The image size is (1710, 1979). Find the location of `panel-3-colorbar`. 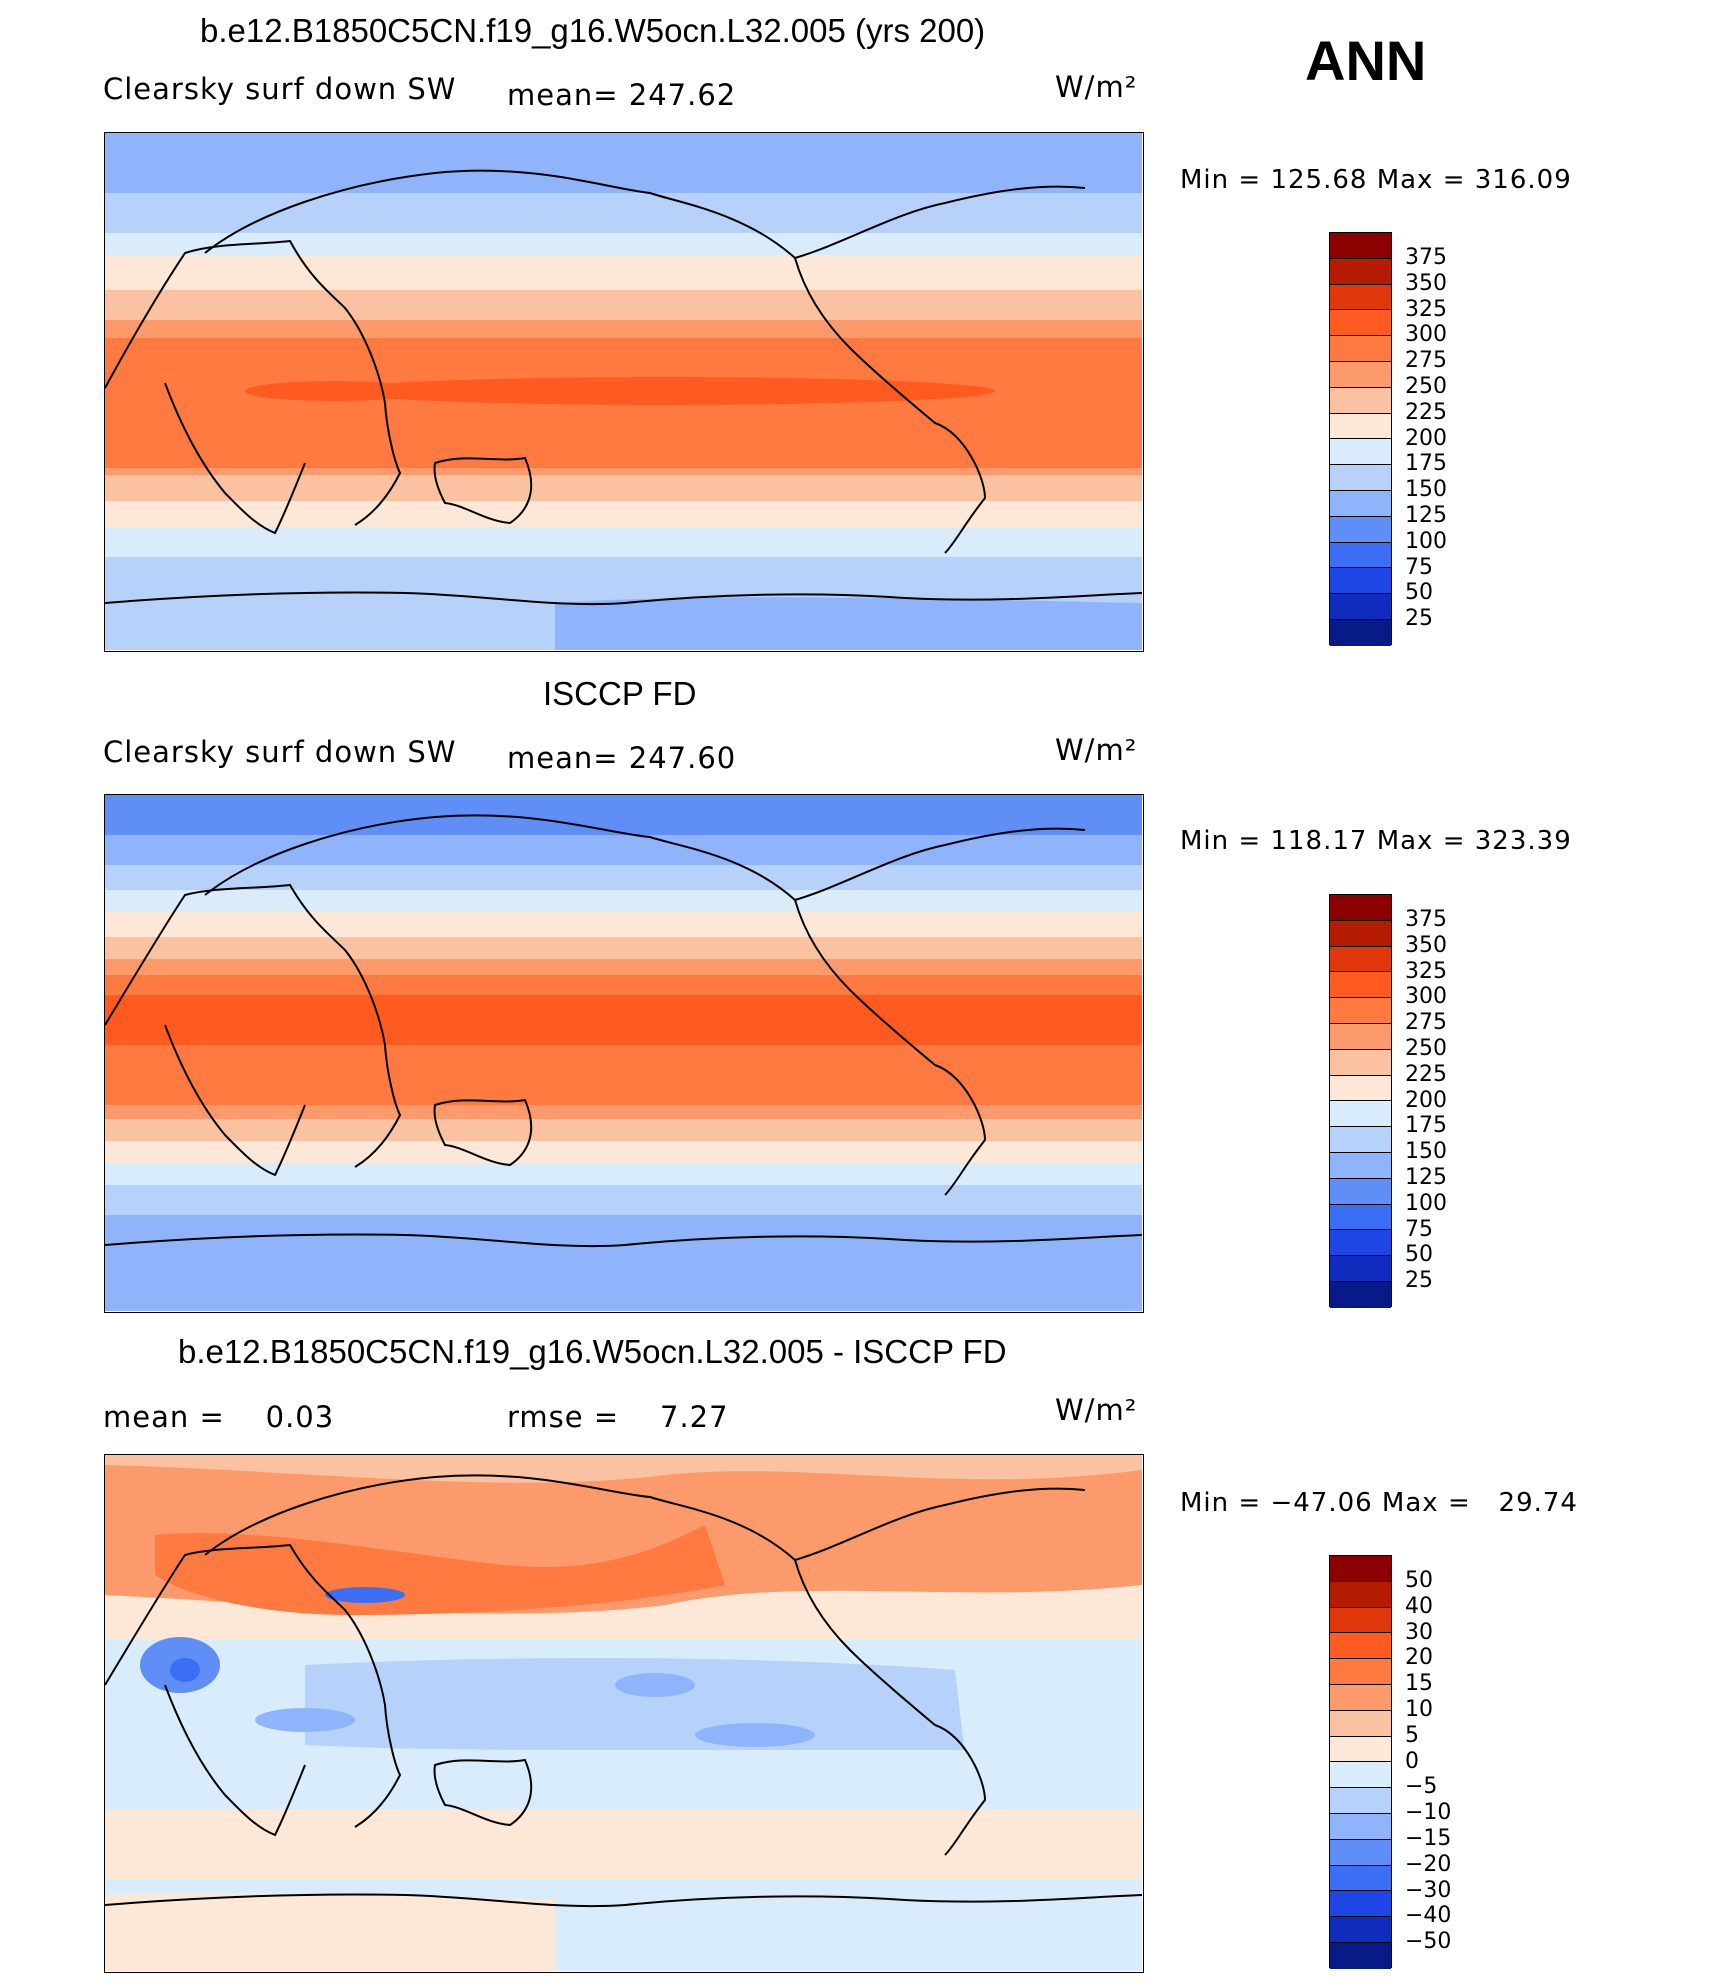

panel-3-colorbar is located at coordinates (1360, 1762).